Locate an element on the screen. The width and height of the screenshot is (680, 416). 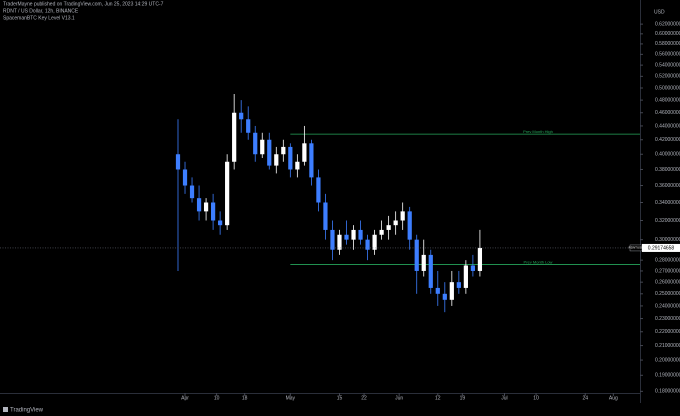
y-tick-label: 0.42000000 is located at coordinates (667, 140).